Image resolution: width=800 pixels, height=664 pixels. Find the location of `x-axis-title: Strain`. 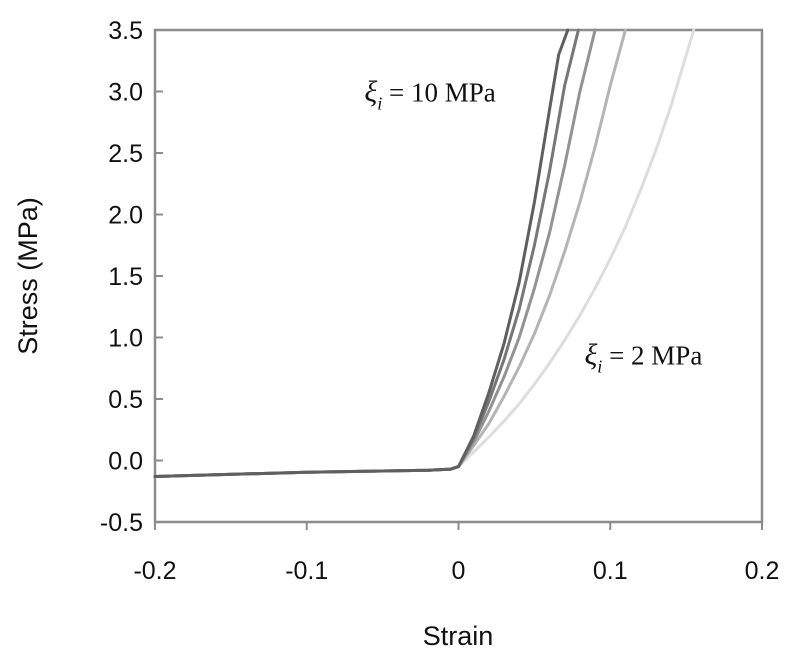

x-axis-title: Strain is located at coordinates (458, 636).